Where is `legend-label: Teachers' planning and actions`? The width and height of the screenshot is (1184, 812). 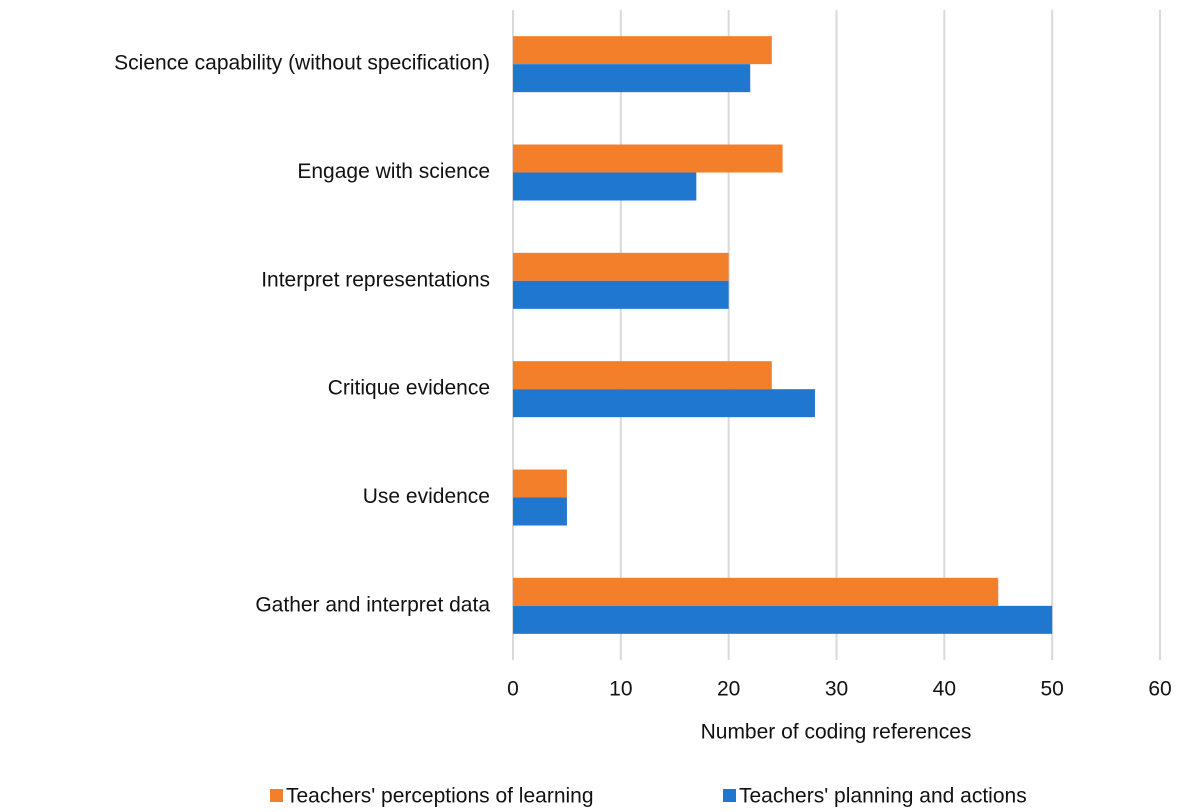
legend-label: Teachers' planning and actions is located at coordinates (883, 796).